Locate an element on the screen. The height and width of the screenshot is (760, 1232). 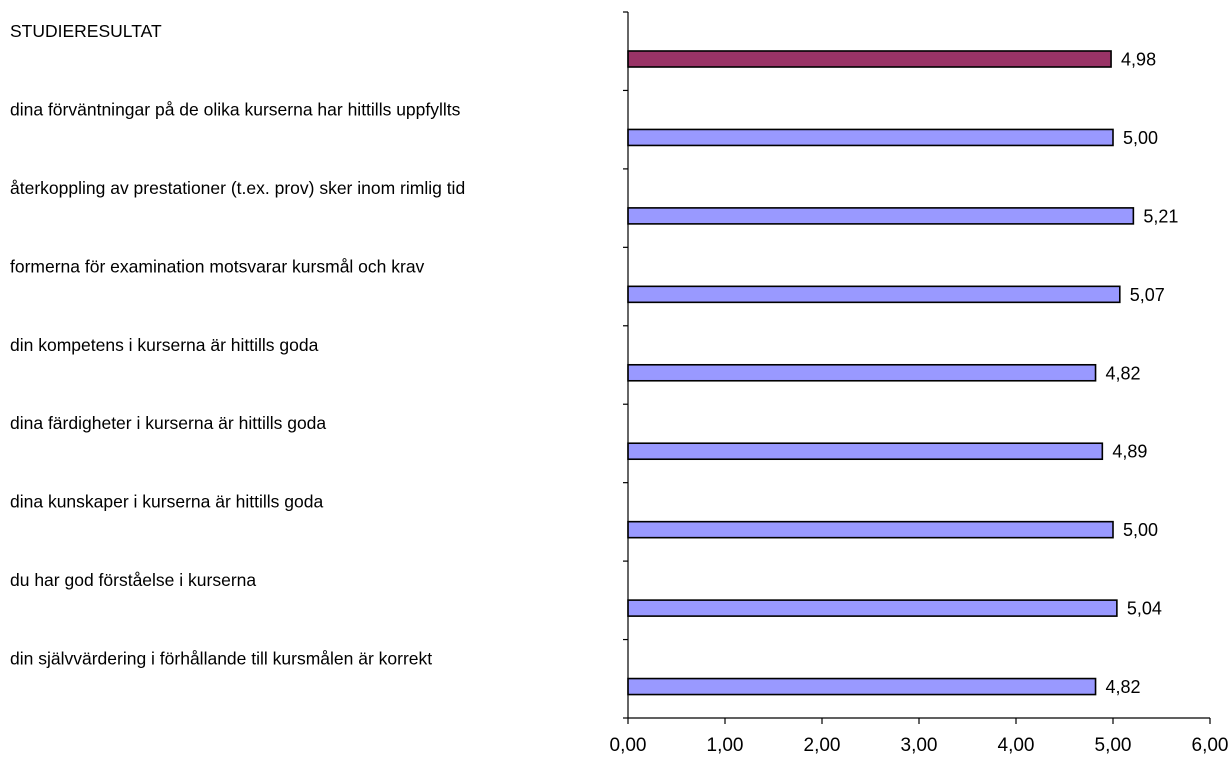
data-label: 5,07 is located at coordinates (1147, 295).